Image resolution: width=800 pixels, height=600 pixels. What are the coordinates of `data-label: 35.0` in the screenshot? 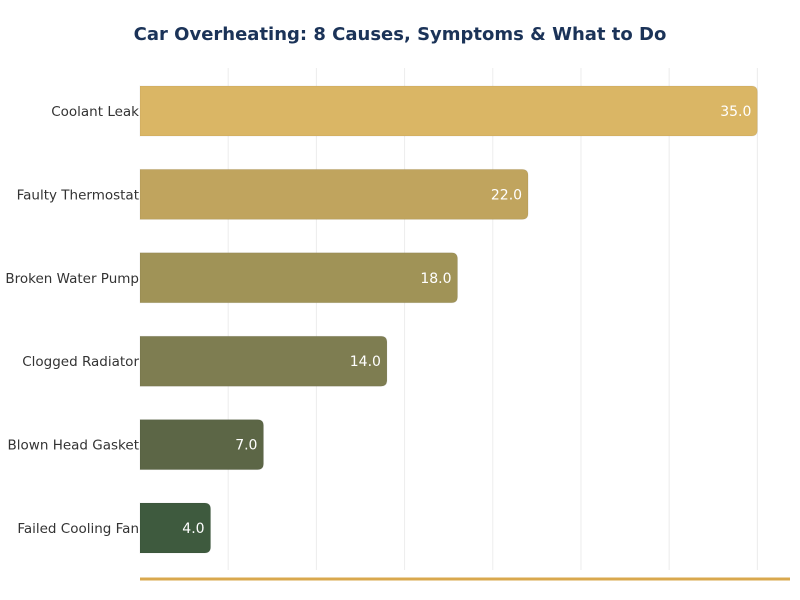 It's located at (735, 112).